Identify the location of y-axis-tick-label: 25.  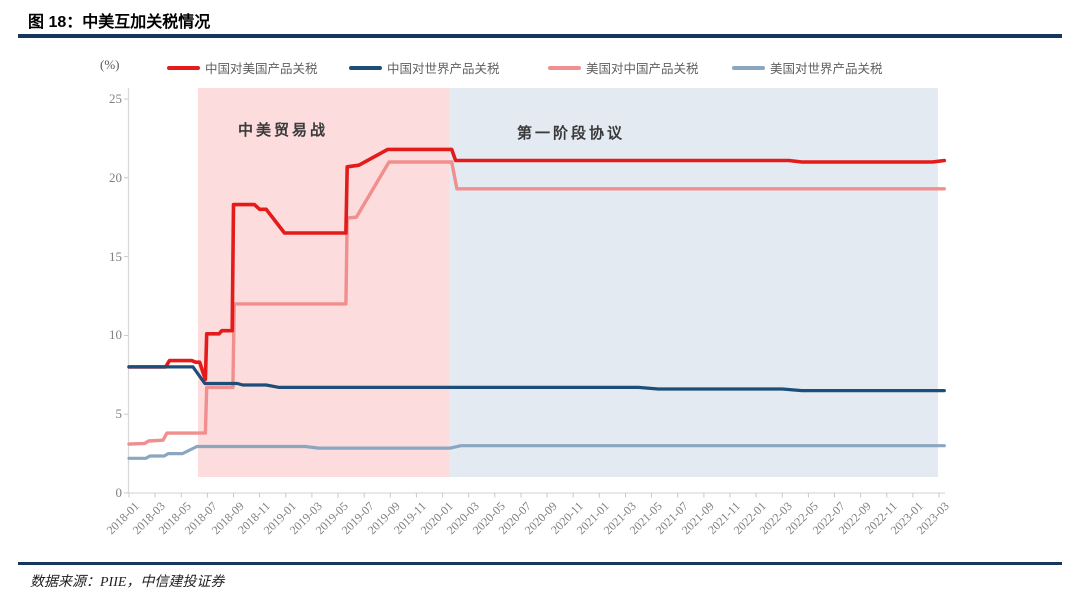
(115, 98).